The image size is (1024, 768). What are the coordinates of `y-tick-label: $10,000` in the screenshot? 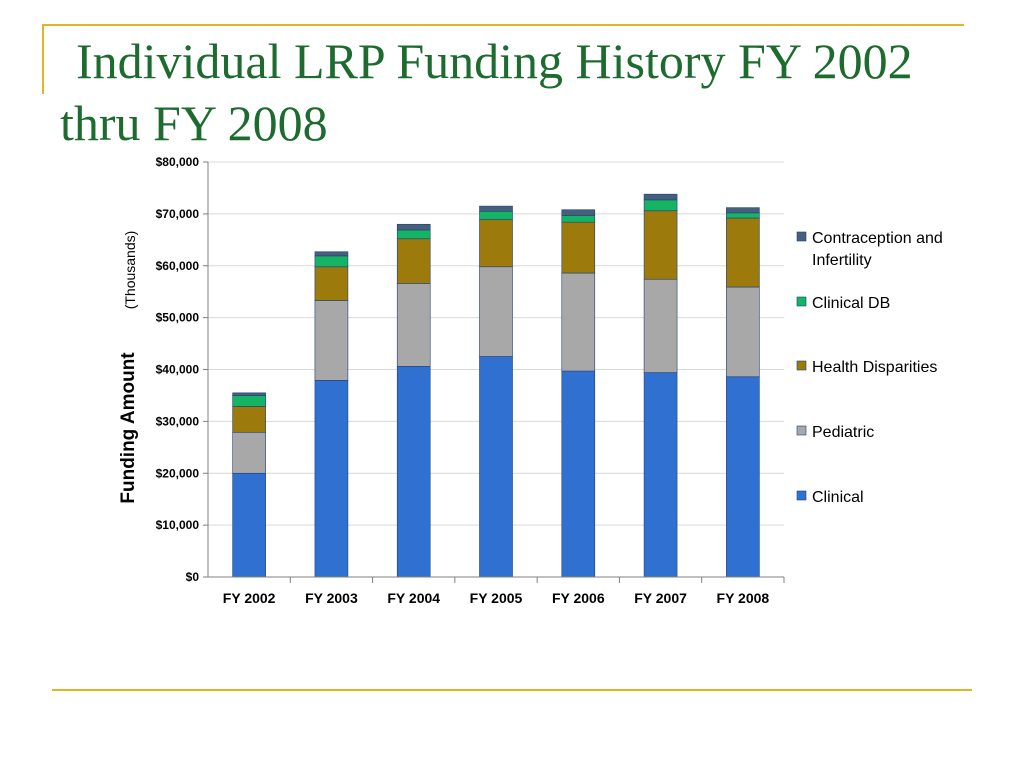 It's located at (178, 525).